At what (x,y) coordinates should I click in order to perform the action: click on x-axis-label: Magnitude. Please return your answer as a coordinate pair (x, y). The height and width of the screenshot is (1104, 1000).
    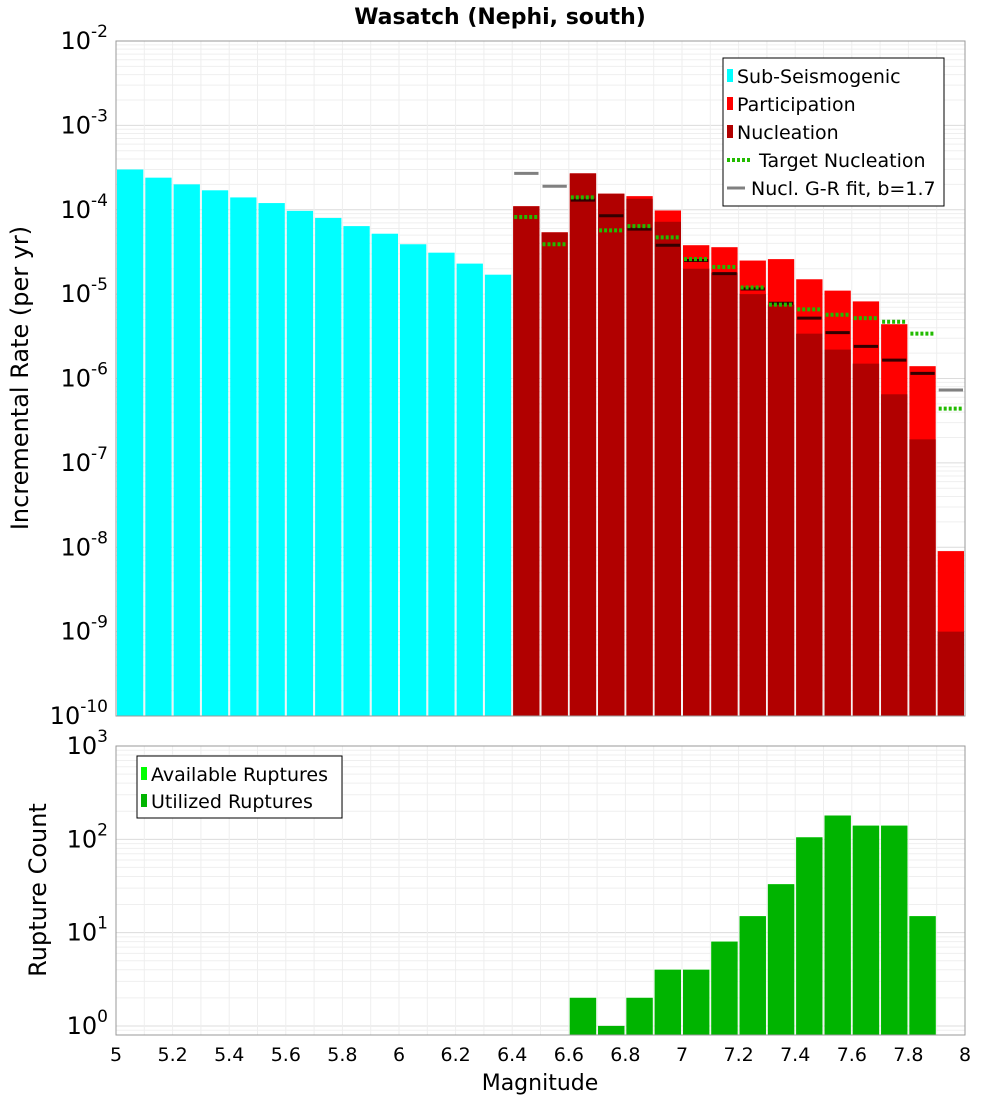
    Looking at the image, I should click on (540, 1083).